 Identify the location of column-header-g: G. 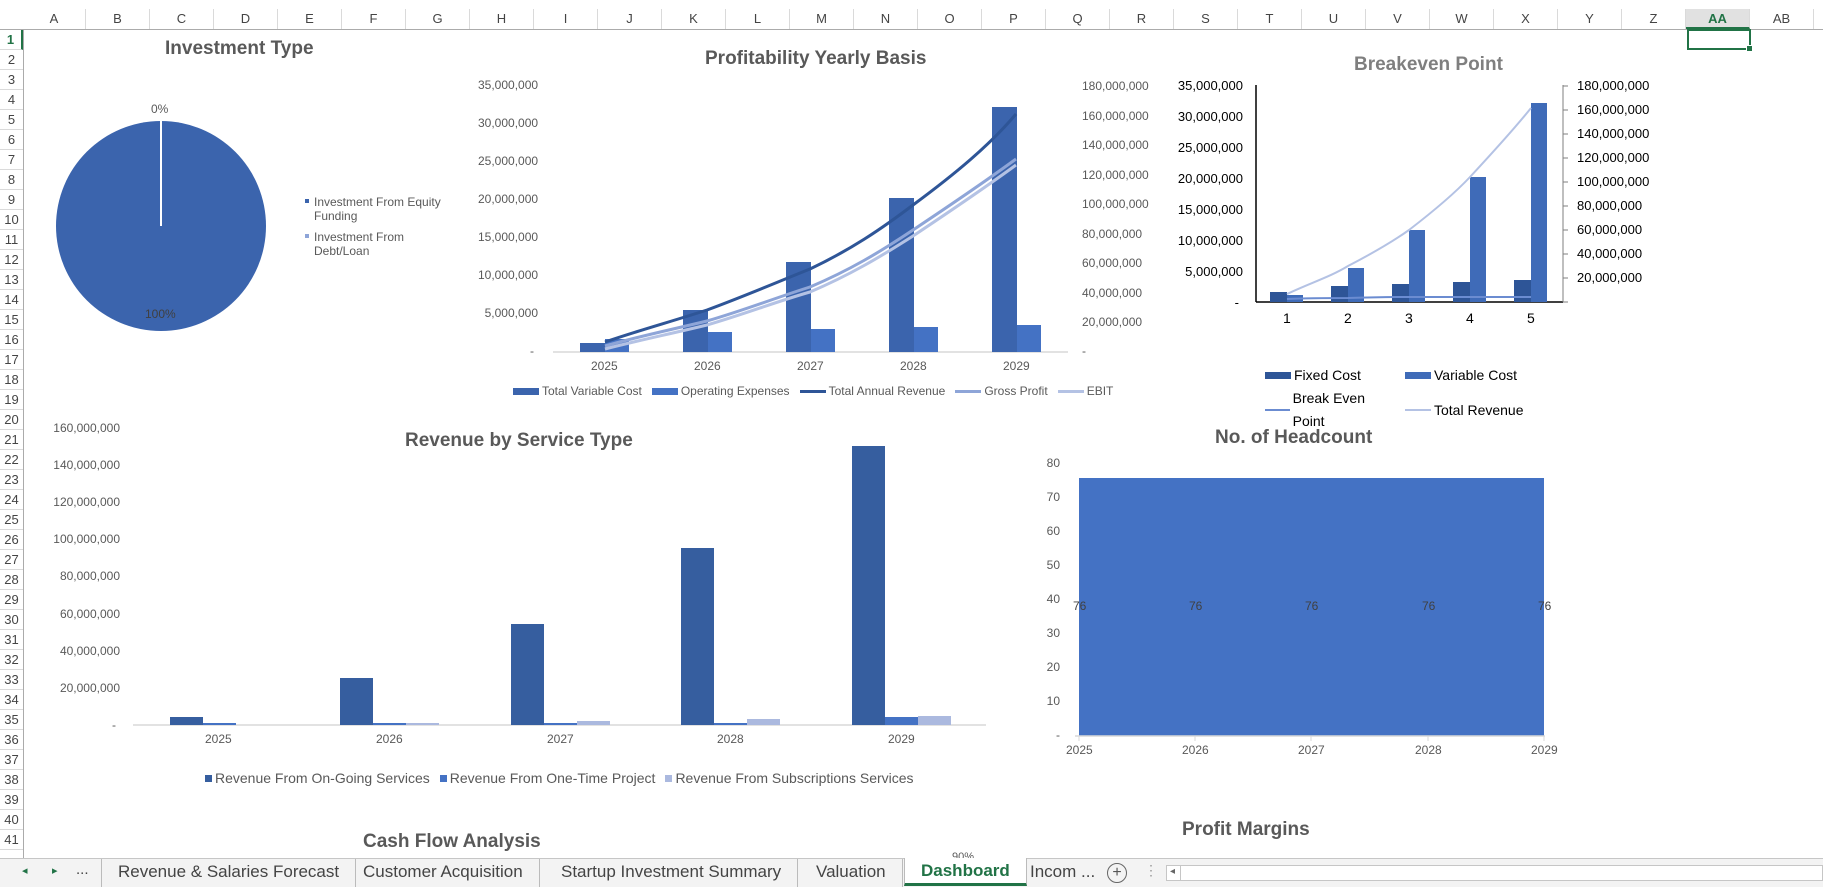
(438, 19).